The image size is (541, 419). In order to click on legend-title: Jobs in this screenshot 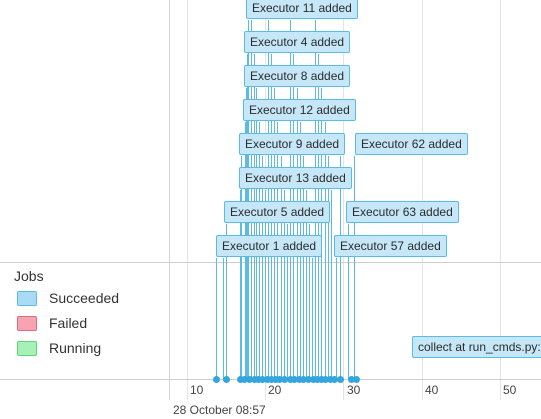, I will do `click(29, 276)`.